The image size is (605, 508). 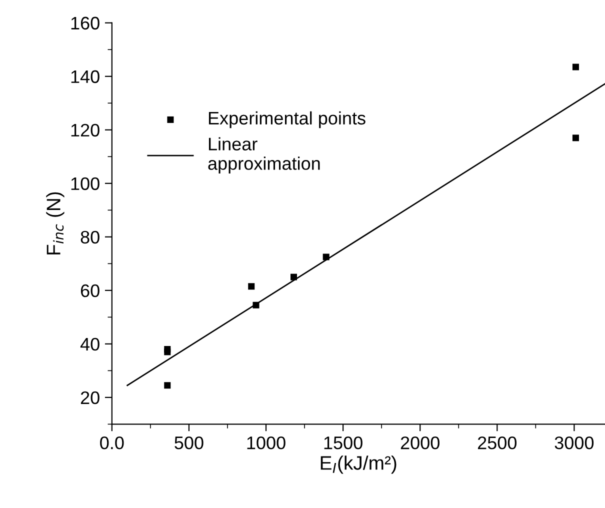 What do you see at coordinates (90, 237) in the screenshot?
I see `y-tick-label: 80` at bounding box center [90, 237].